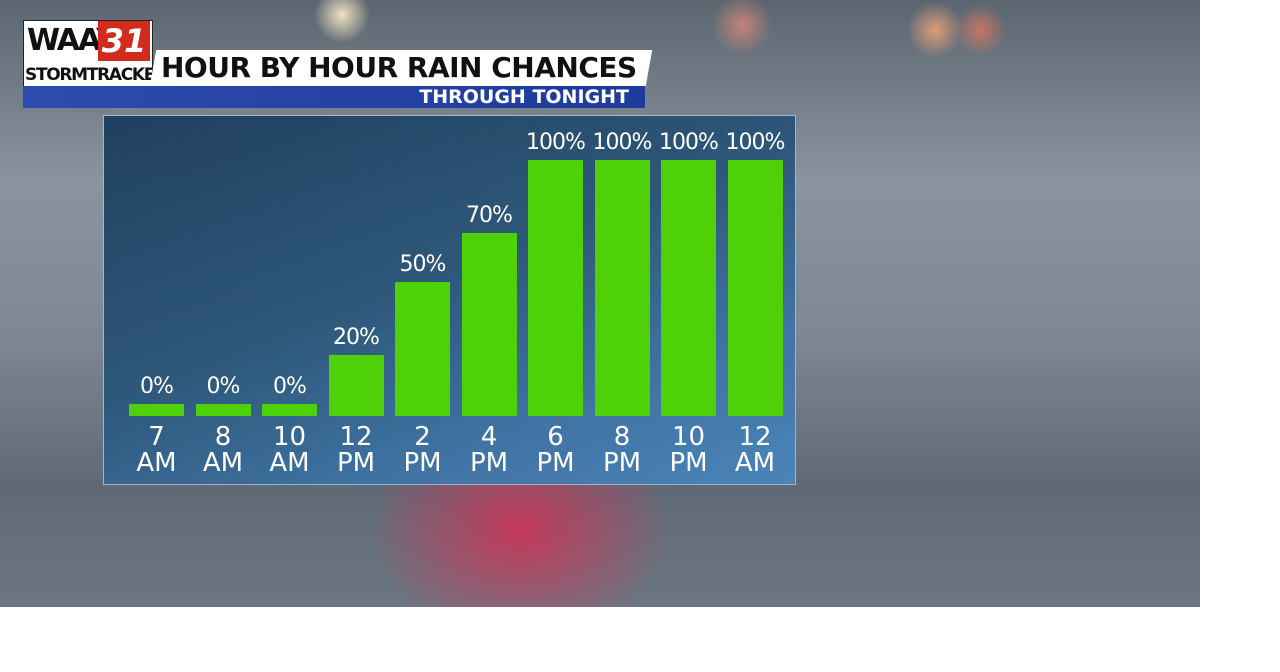 The height and width of the screenshot is (672, 1280). What do you see at coordinates (755, 450) in the screenshot?
I see `x-tick-label: 12 AM` at bounding box center [755, 450].